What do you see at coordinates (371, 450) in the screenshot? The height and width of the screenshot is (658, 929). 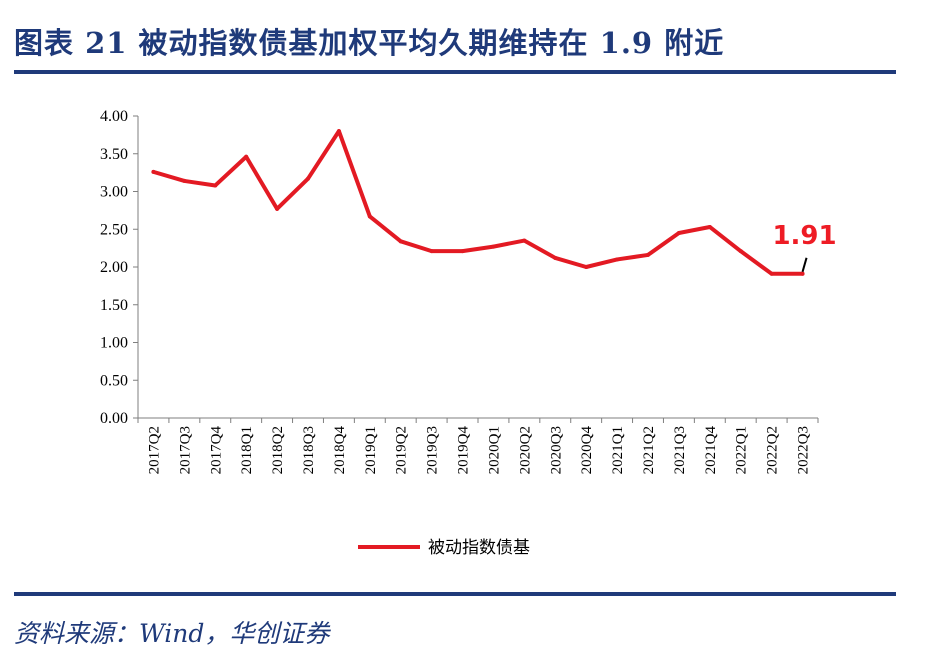 I see `x-tick-label: 2019Q1` at bounding box center [371, 450].